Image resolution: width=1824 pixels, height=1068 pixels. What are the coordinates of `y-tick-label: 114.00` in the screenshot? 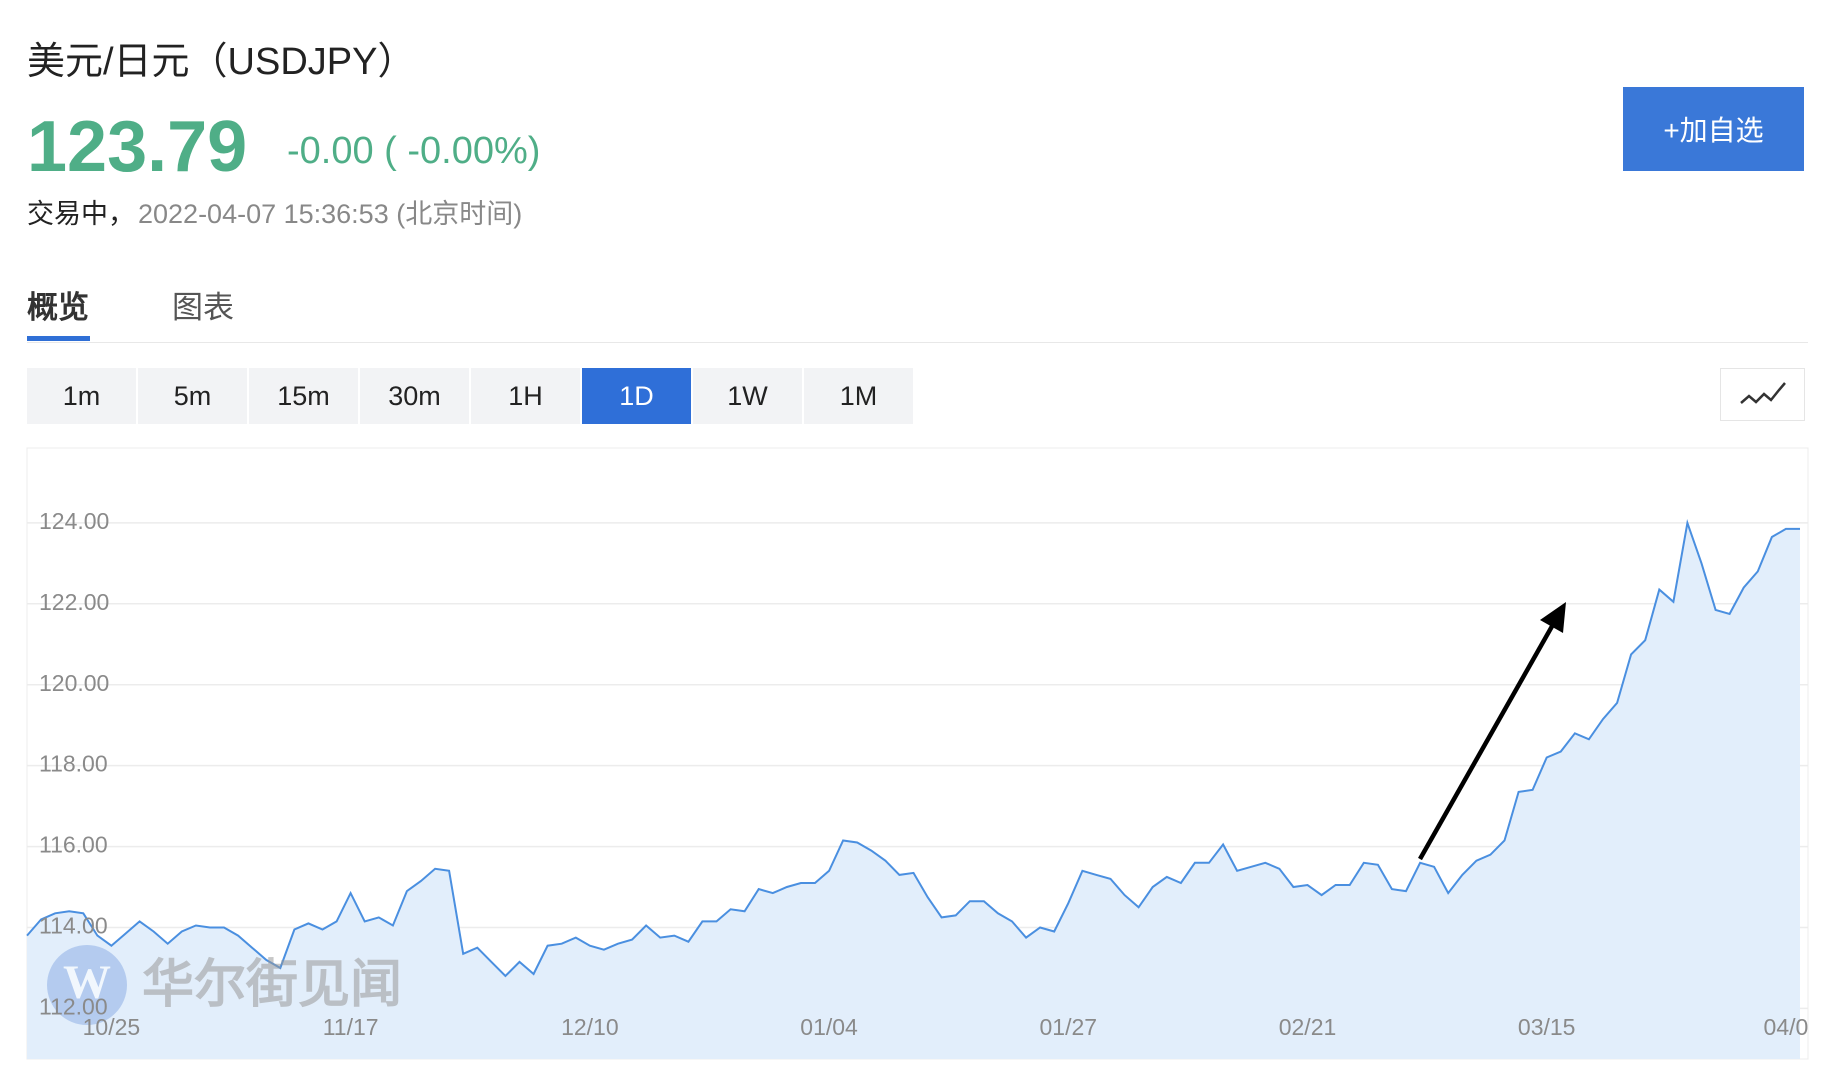 It's located at (73, 926).